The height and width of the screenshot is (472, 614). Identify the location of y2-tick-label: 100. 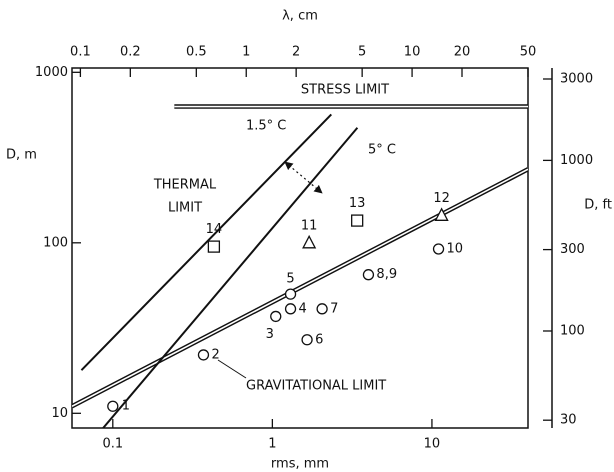
(572, 330).